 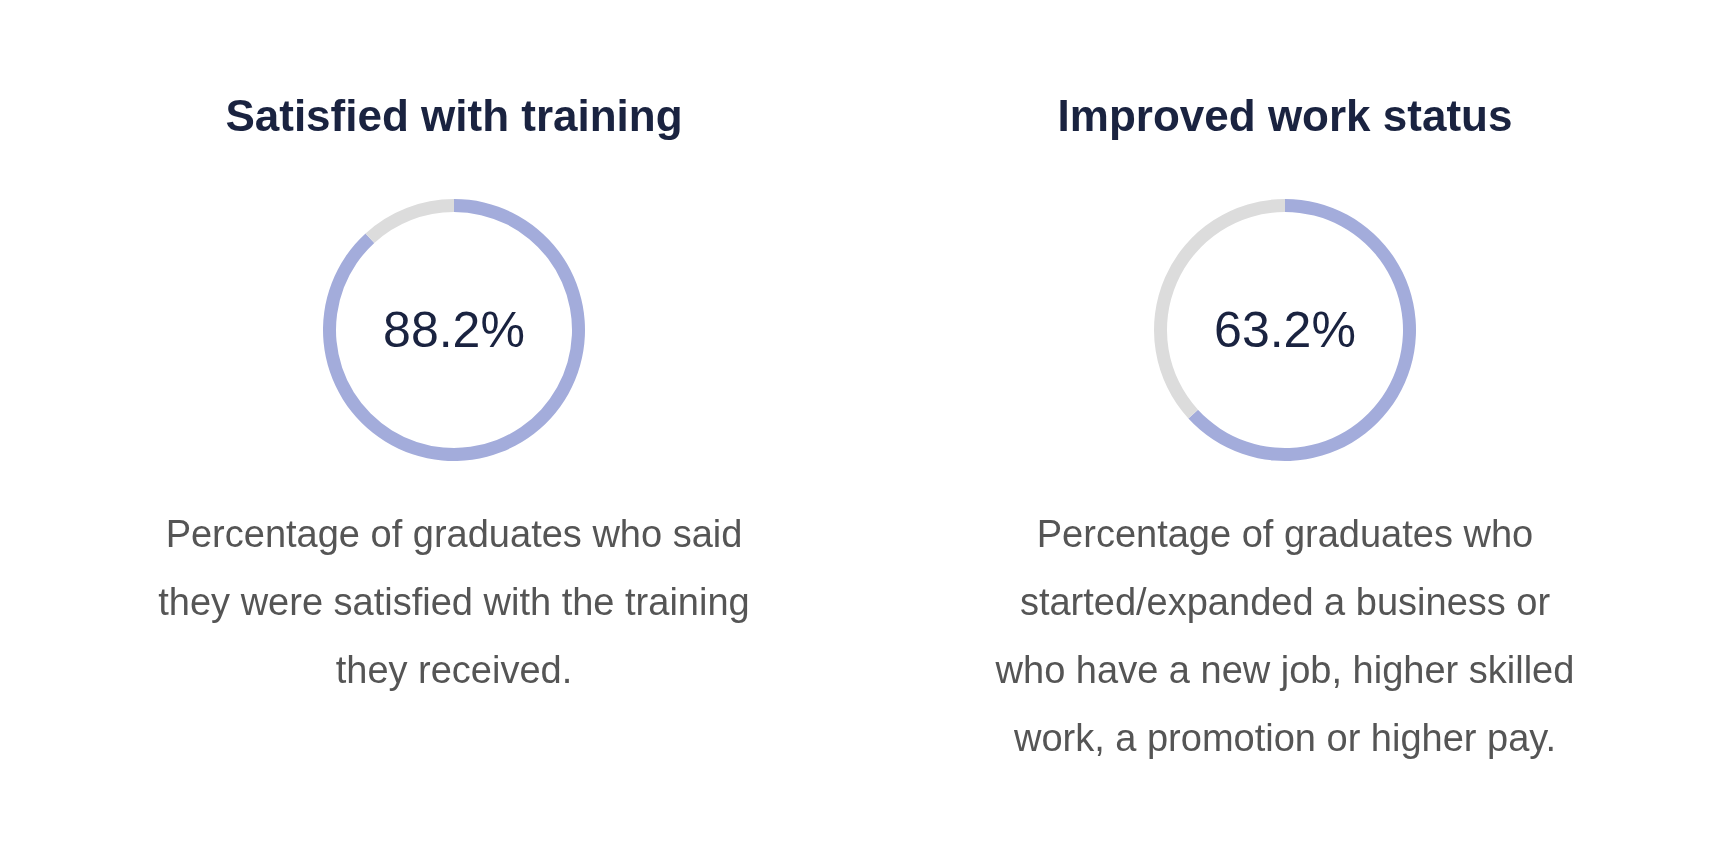 What do you see at coordinates (454, 330) in the screenshot?
I see `text: 88.2%` at bounding box center [454, 330].